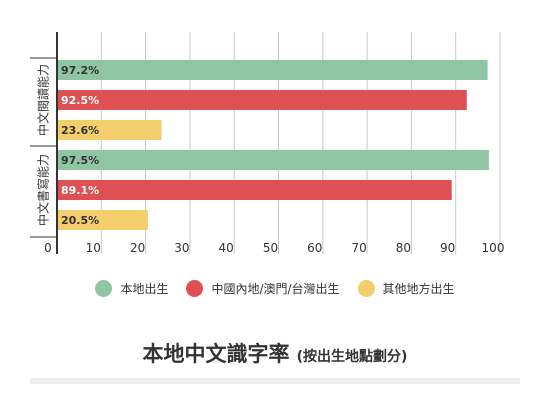  I want to click on data-label-1-0: 97.5%, so click(80, 160).